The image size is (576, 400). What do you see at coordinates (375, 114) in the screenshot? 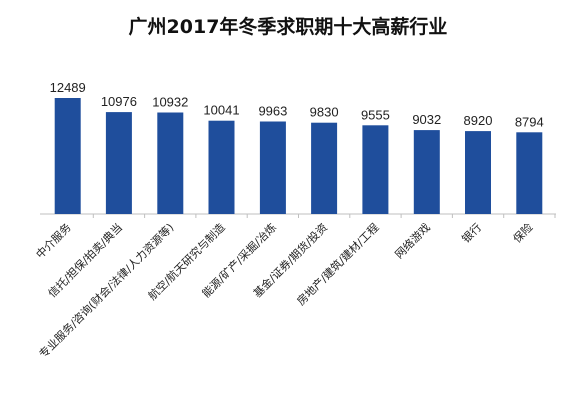
I see `value-label-7: 9555` at bounding box center [375, 114].